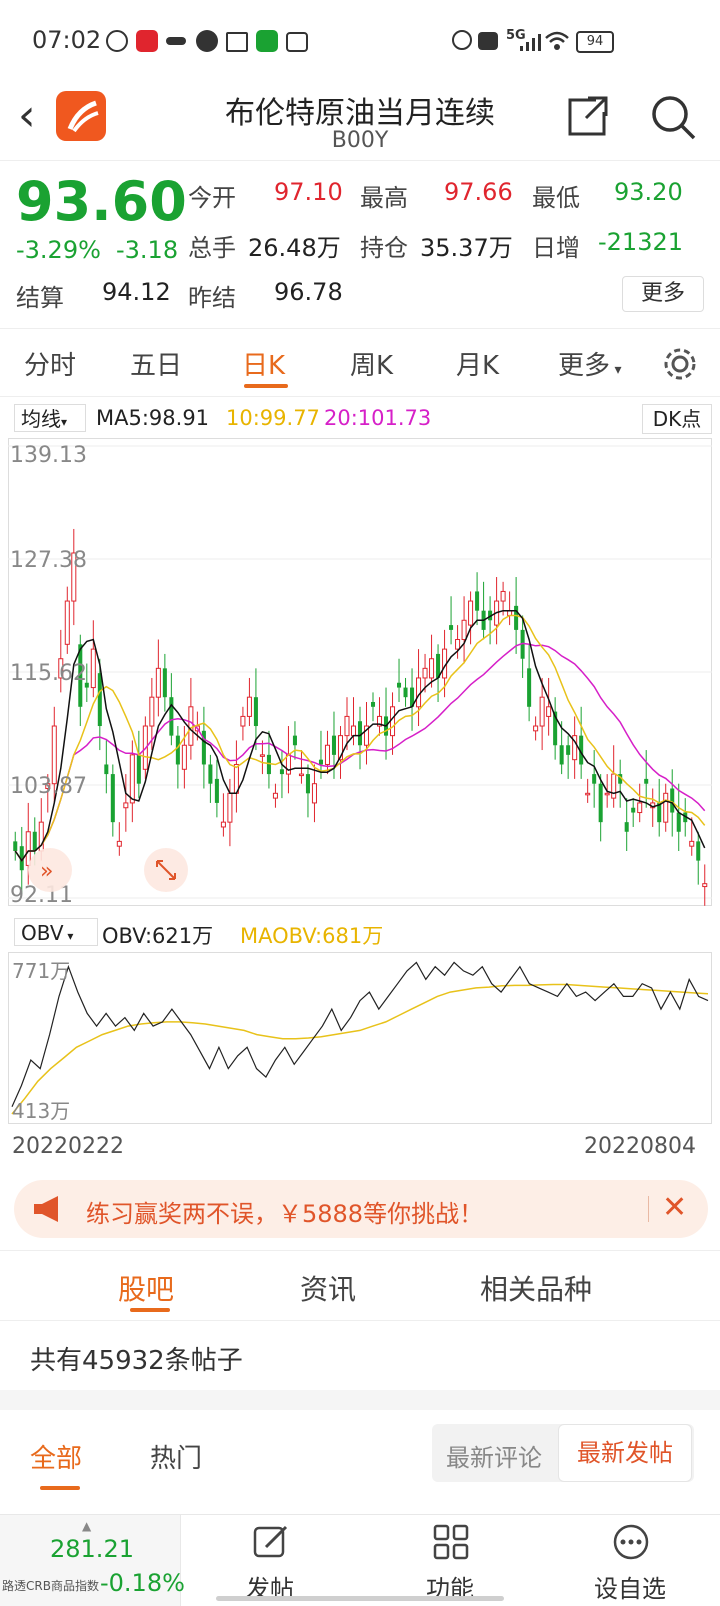 The image size is (720, 1606). I want to click on battery-icon: 94, so click(595, 42).